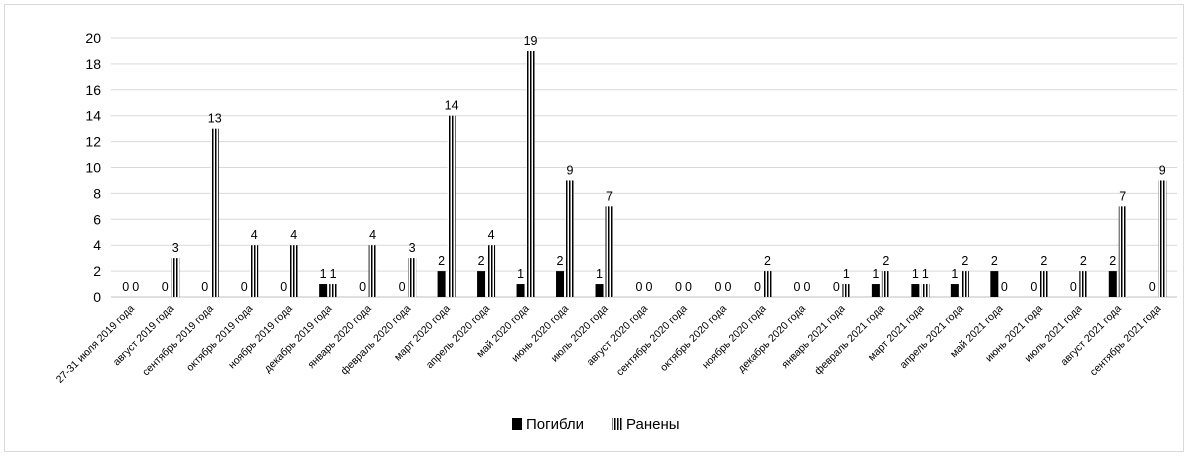 The width and height of the screenshot is (1190, 458). What do you see at coordinates (849, 340) in the screenshot?
I see `x-category-label: февраль 2021 года` at bounding box center [849, 340].